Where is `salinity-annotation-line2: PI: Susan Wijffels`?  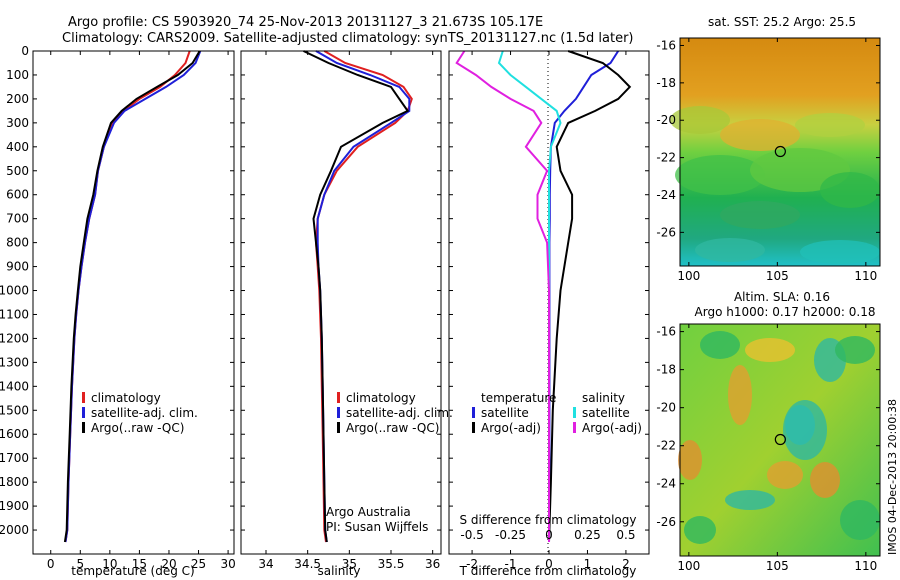
salinity-annotation-line2: PI: Susan Wijffels is located at coordinates (377, 527).